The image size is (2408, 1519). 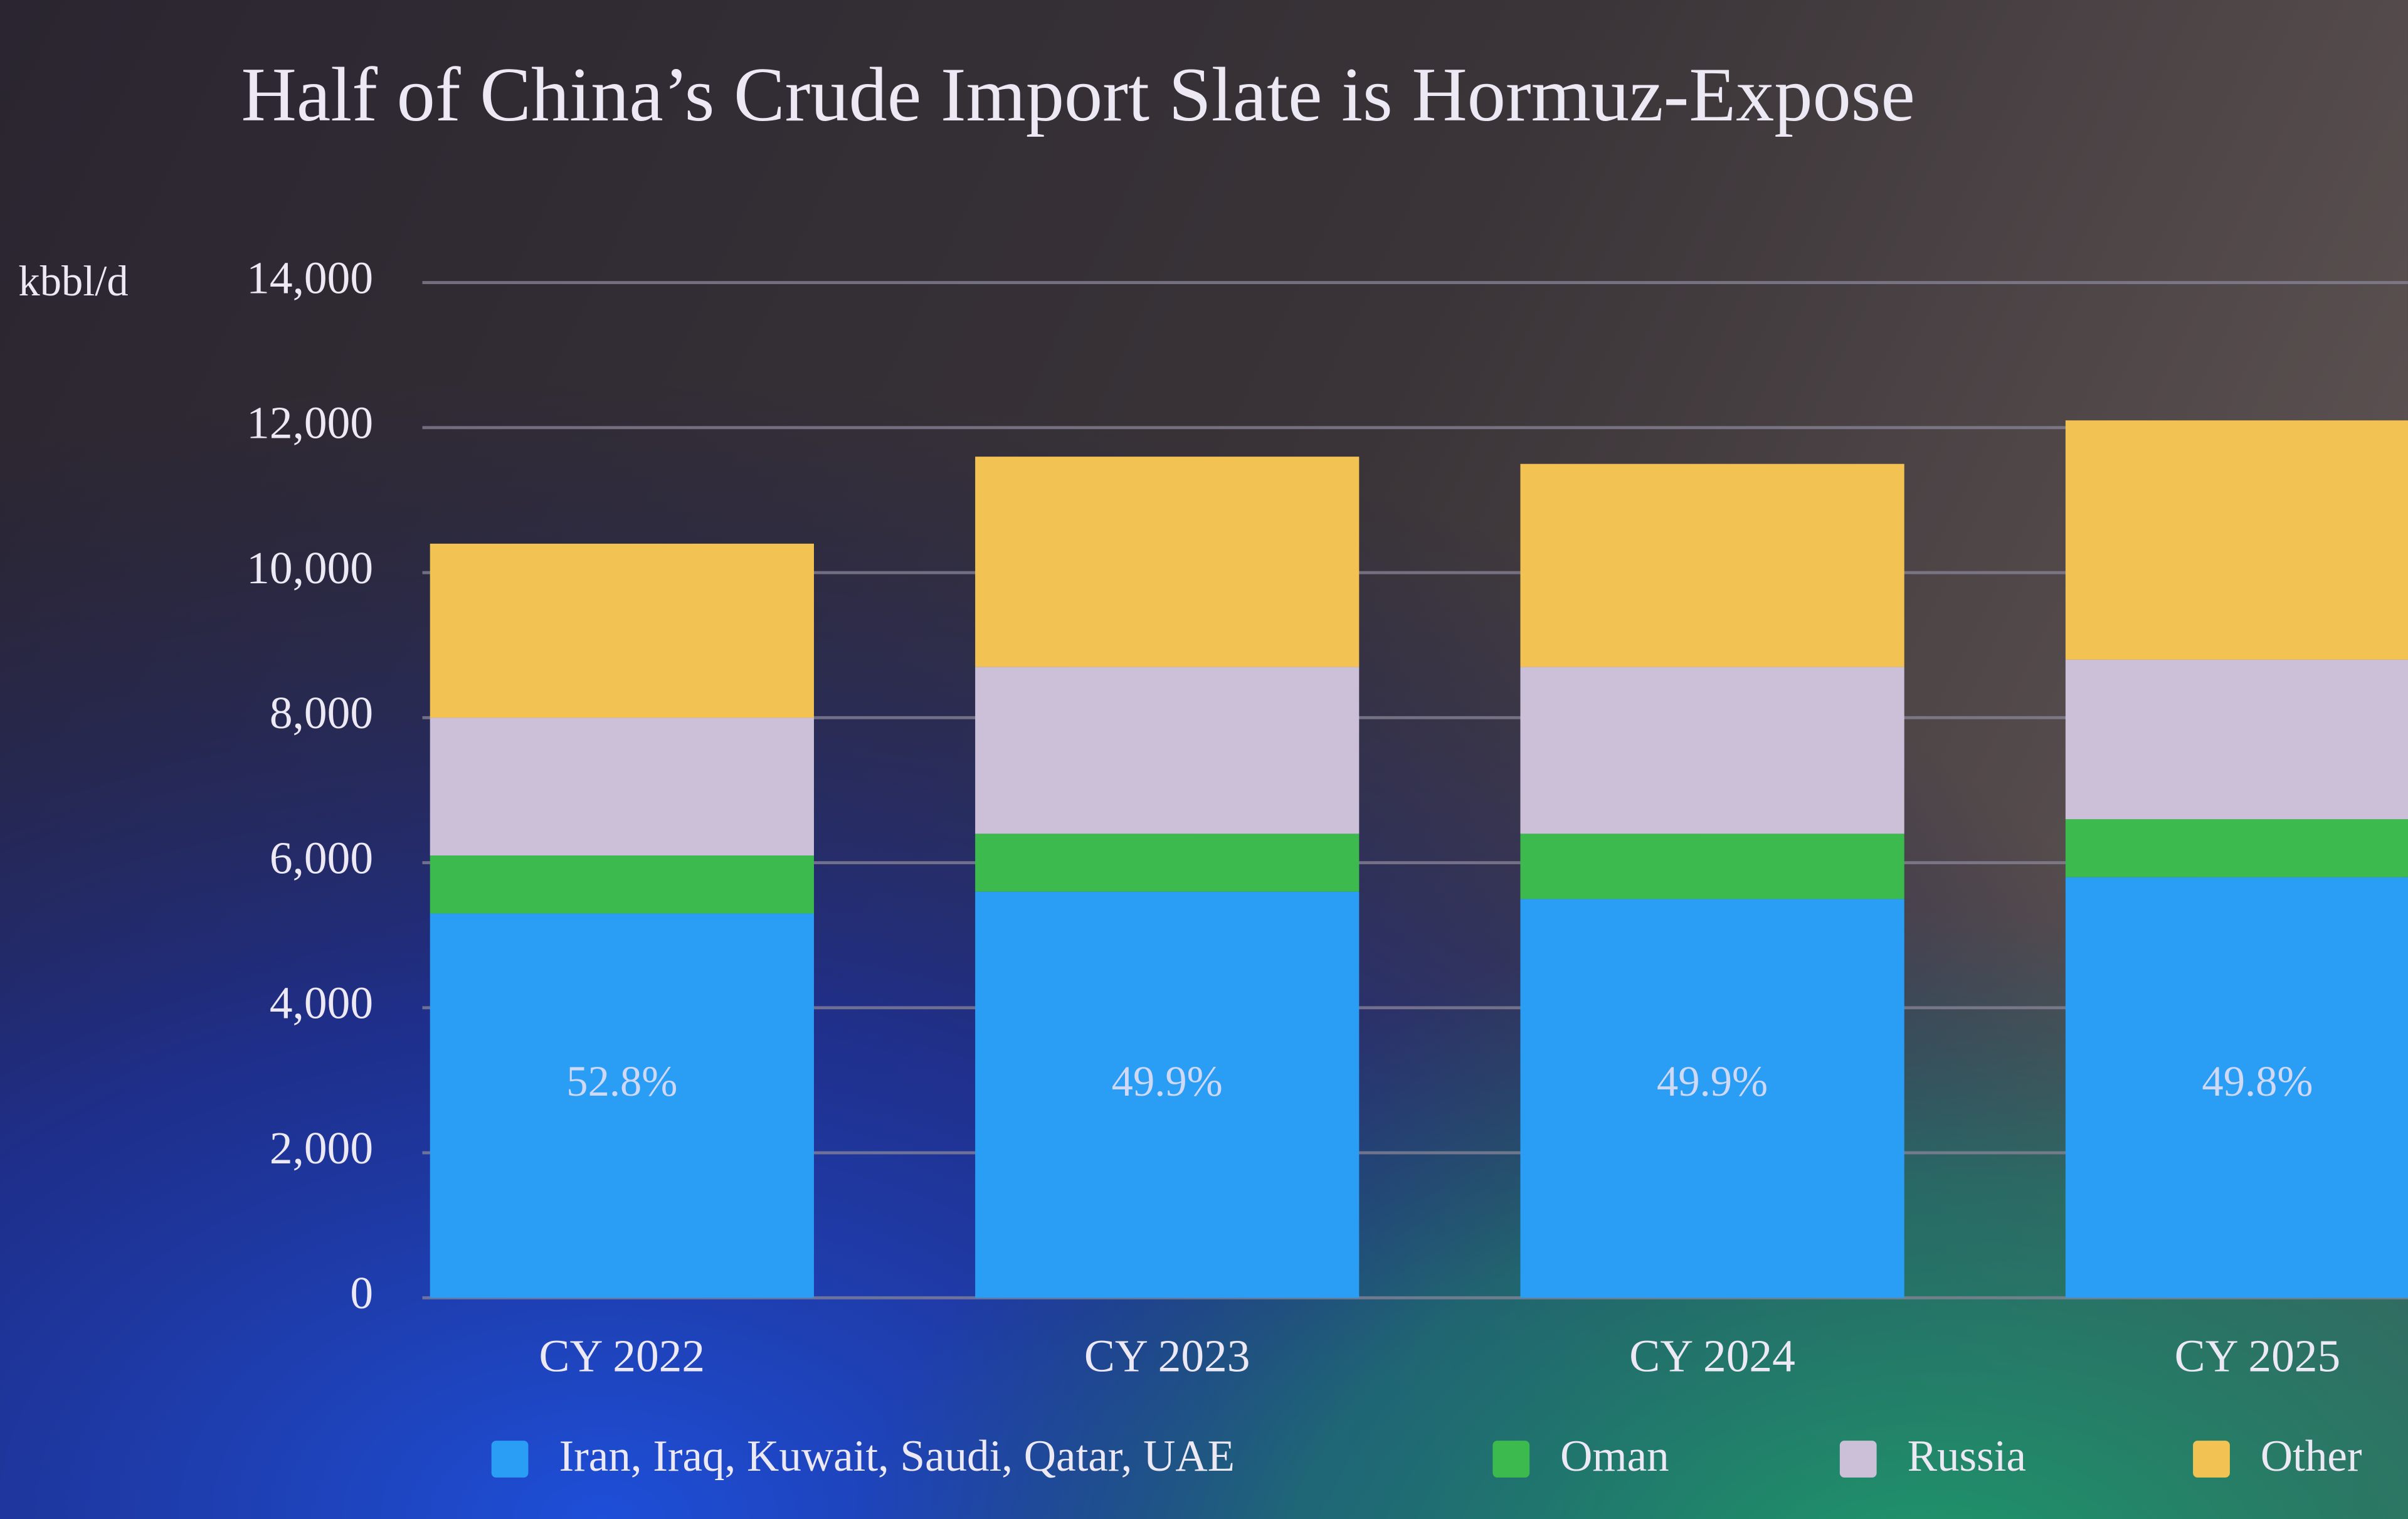 I want to click on y-tick-label: 0, so click(x=361, y=1293).